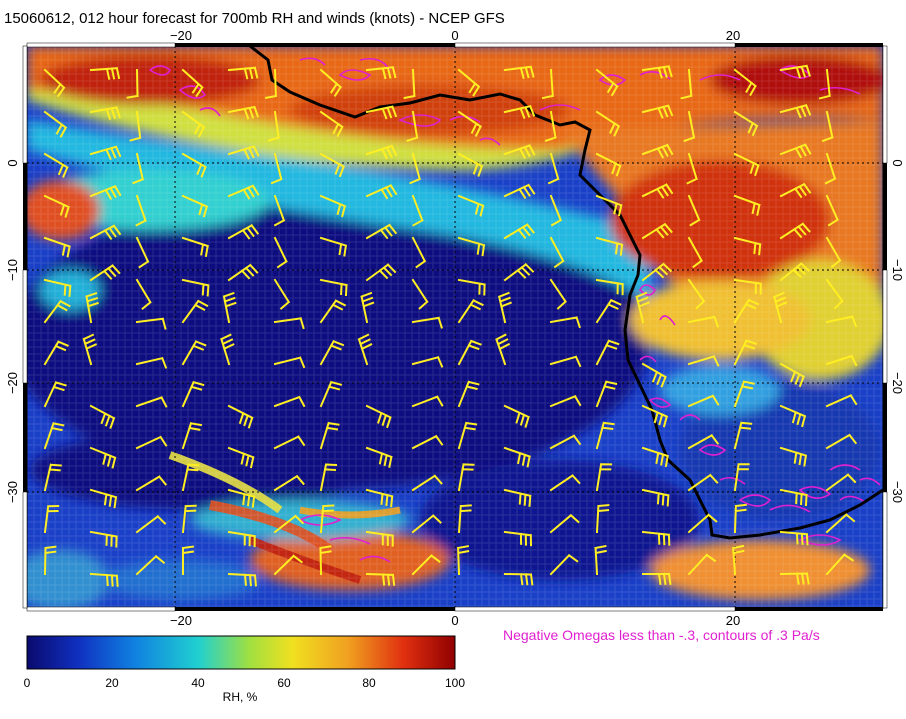  I want to click on colorbar-tick: 0, so click(27, 683).